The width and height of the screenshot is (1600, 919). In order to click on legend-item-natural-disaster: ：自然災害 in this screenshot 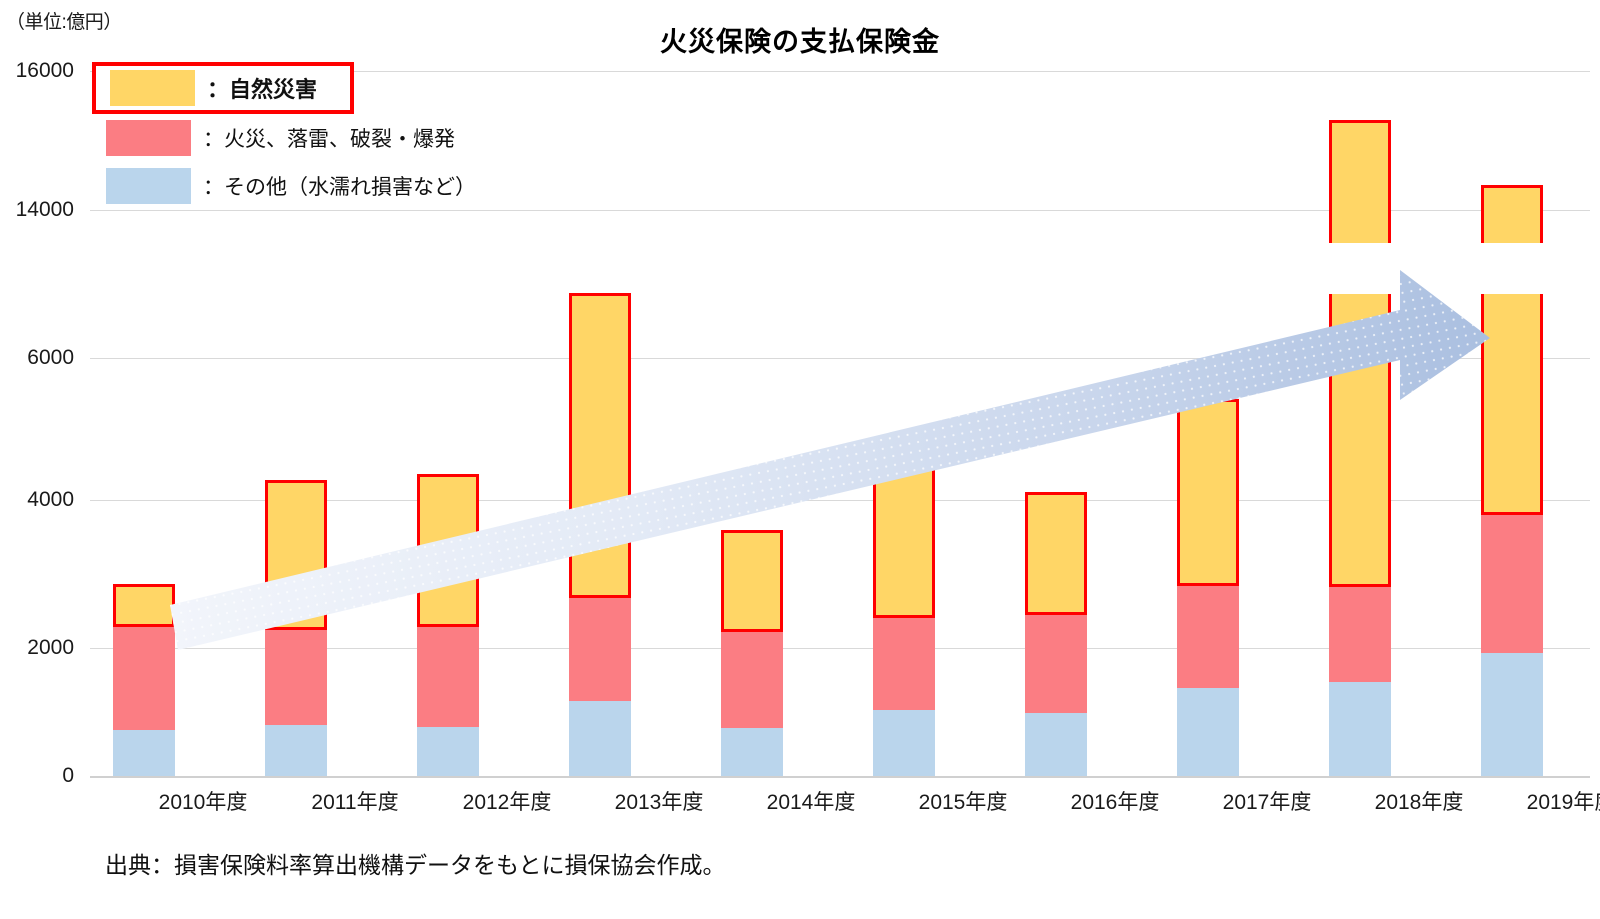, I will do `click(223, 88)`.